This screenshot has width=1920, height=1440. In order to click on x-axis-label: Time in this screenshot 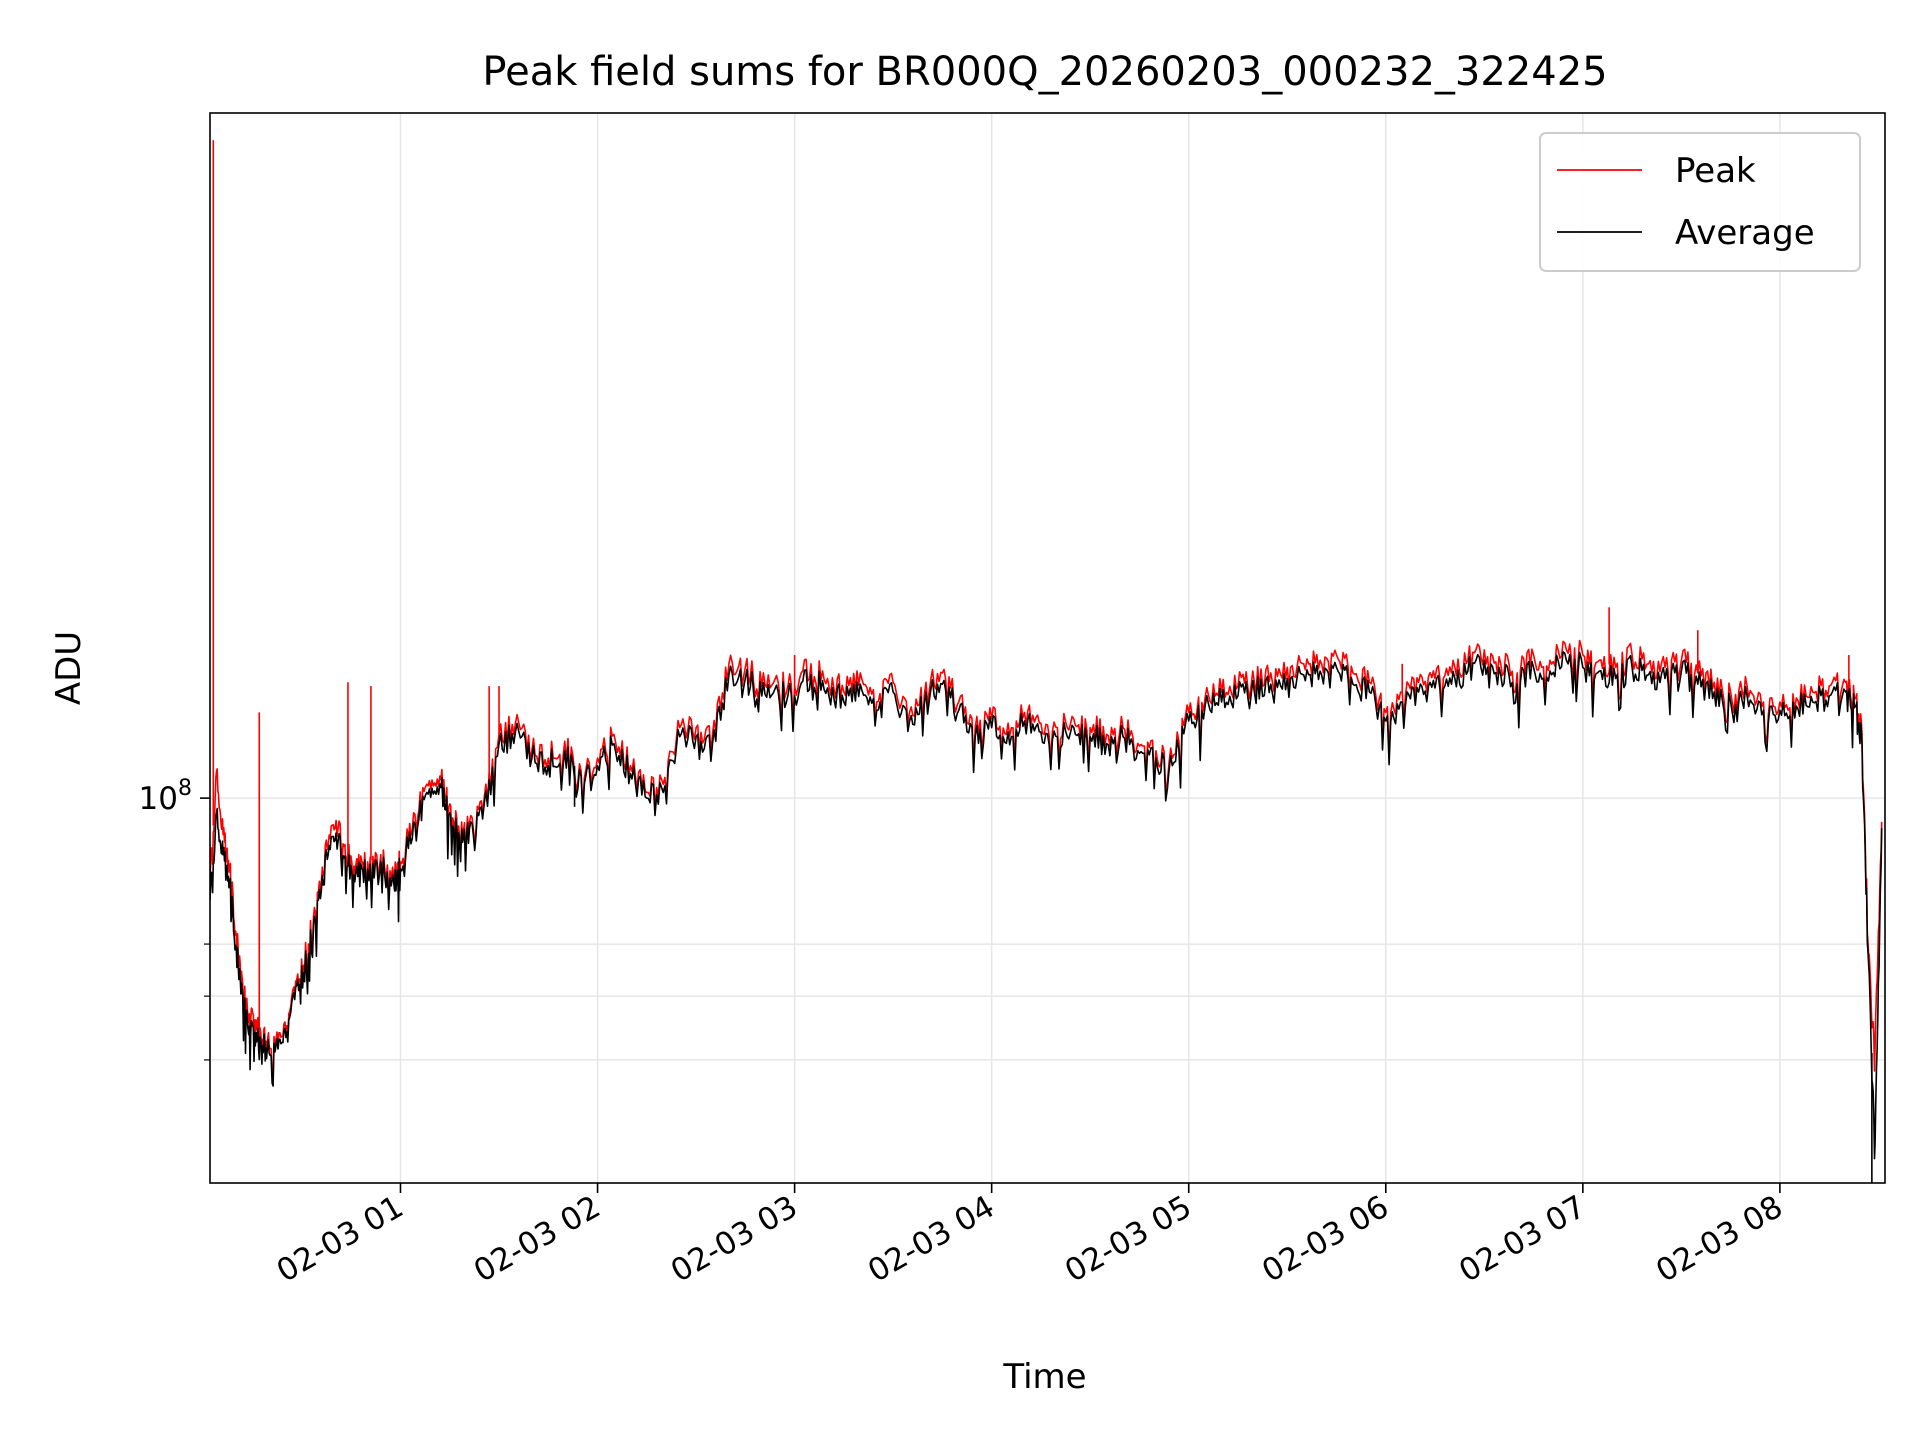, I will do `click(1044, 1377)`.